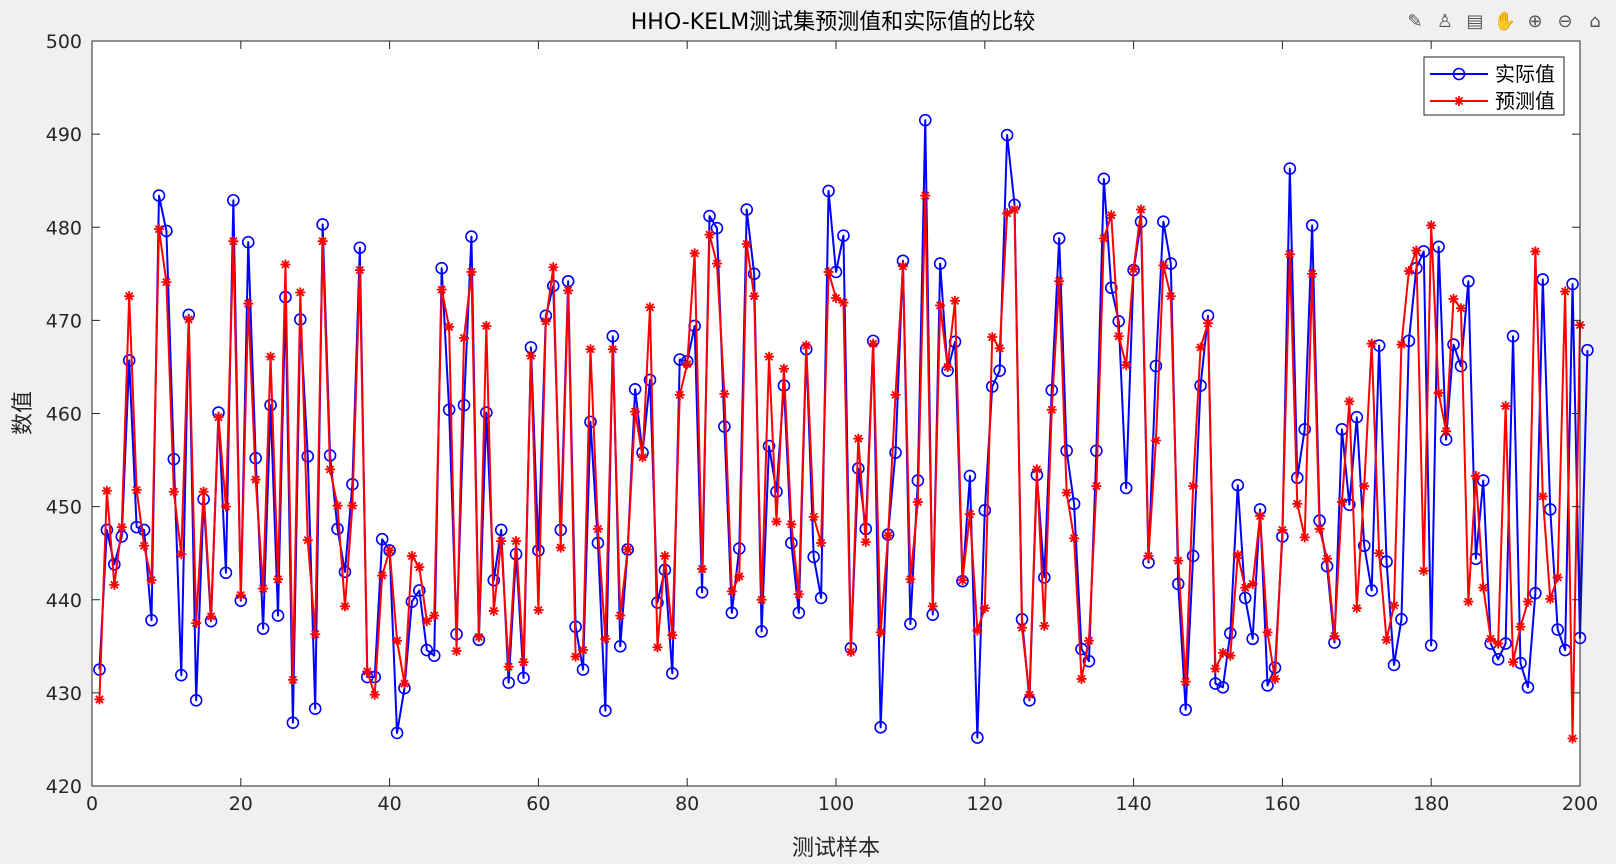 The width and height of the screenshot is (1616, 864). Describe the element at coordinates (23, 413) in the screenshot. I see `y-axis-label: 数值` at that location.